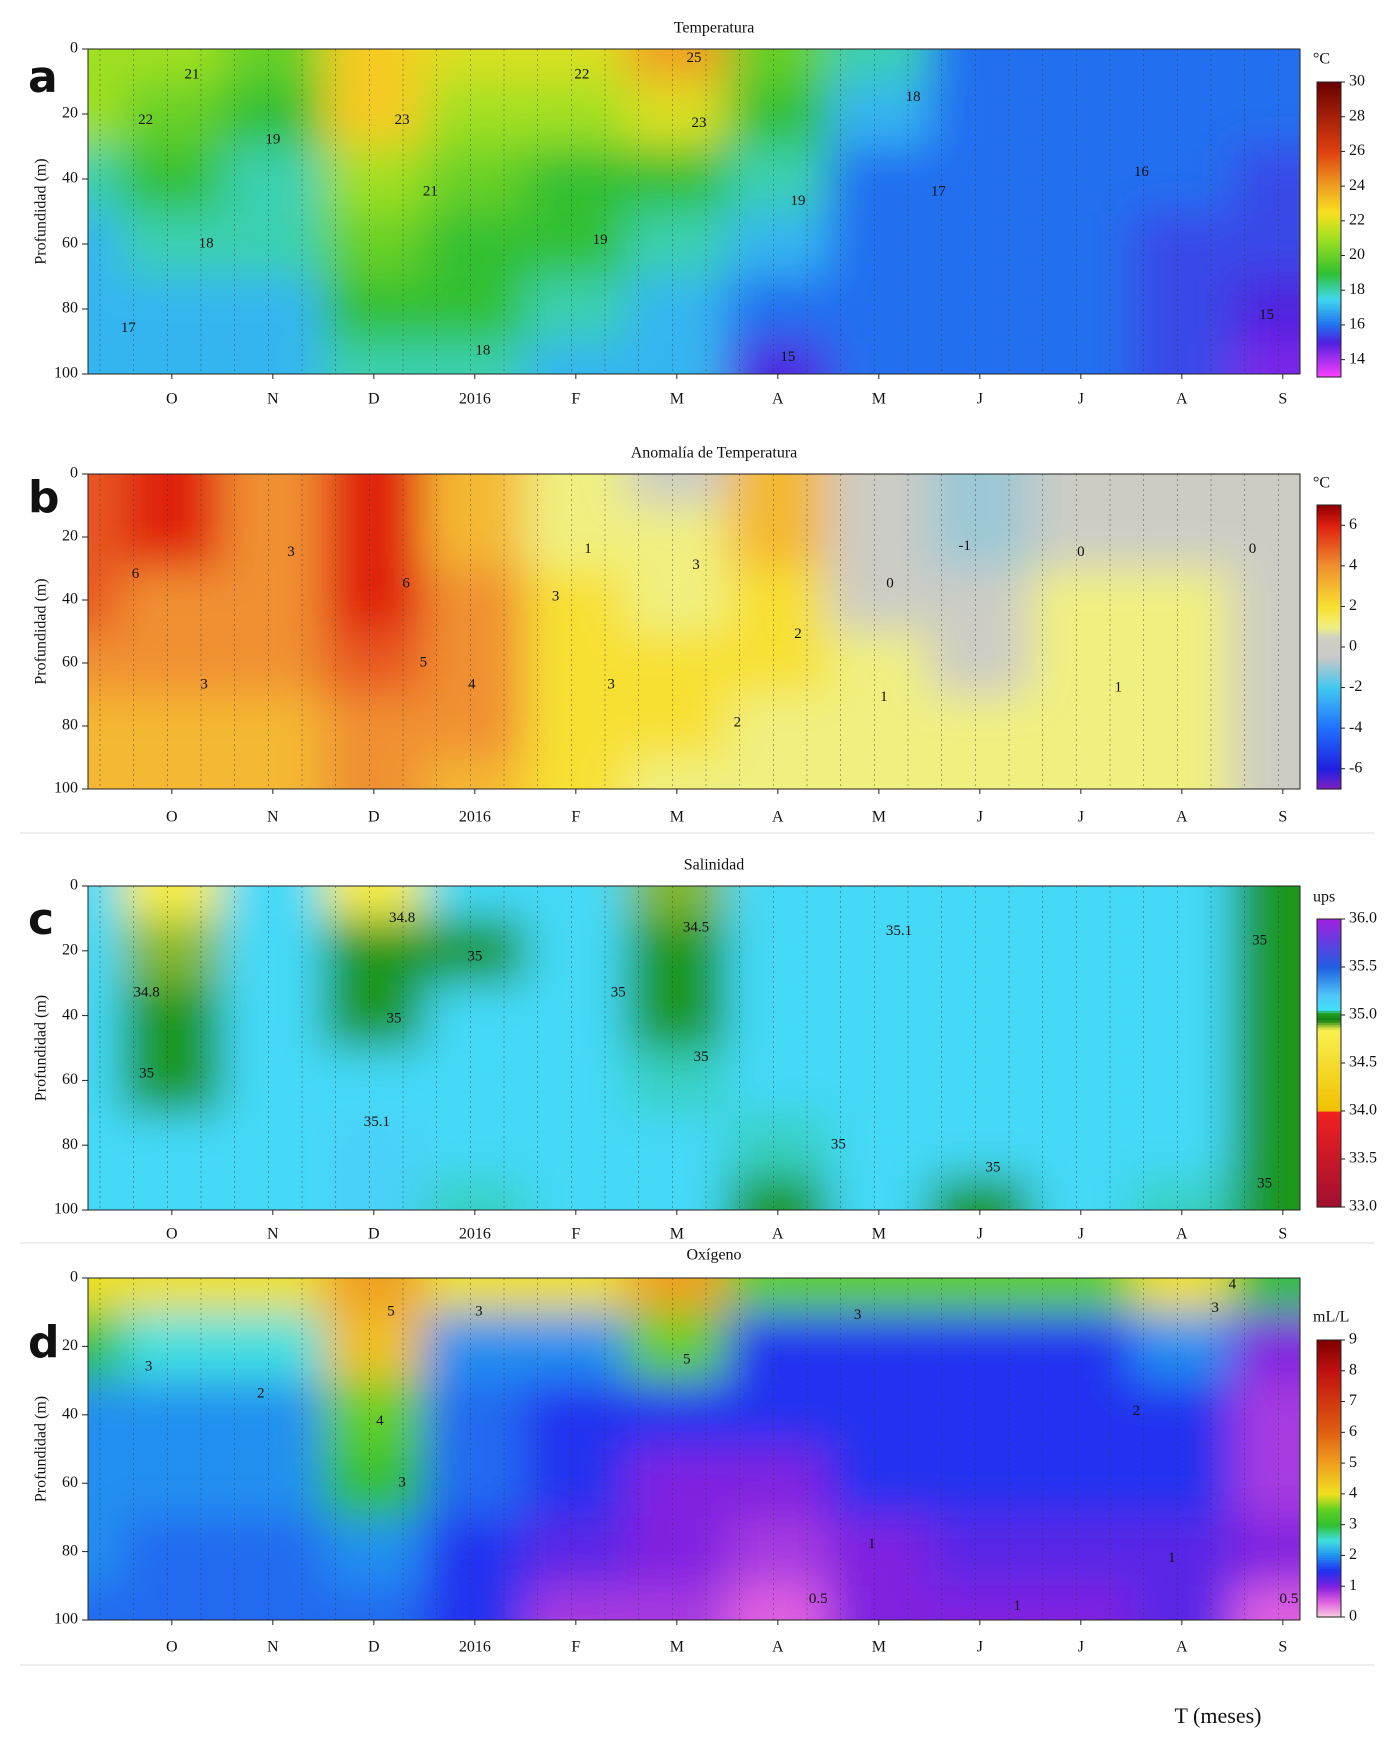 This screenshot has height=1737, width=1394. I want to click on y-tick-label: 100, so click(66, 1209).